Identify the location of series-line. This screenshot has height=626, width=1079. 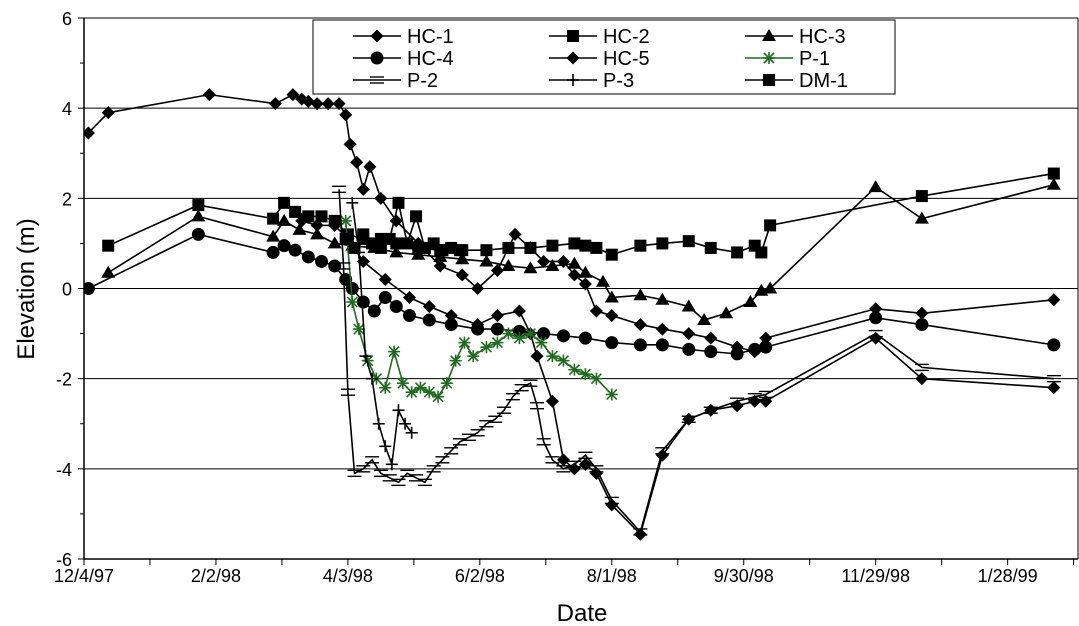
(382, 333).